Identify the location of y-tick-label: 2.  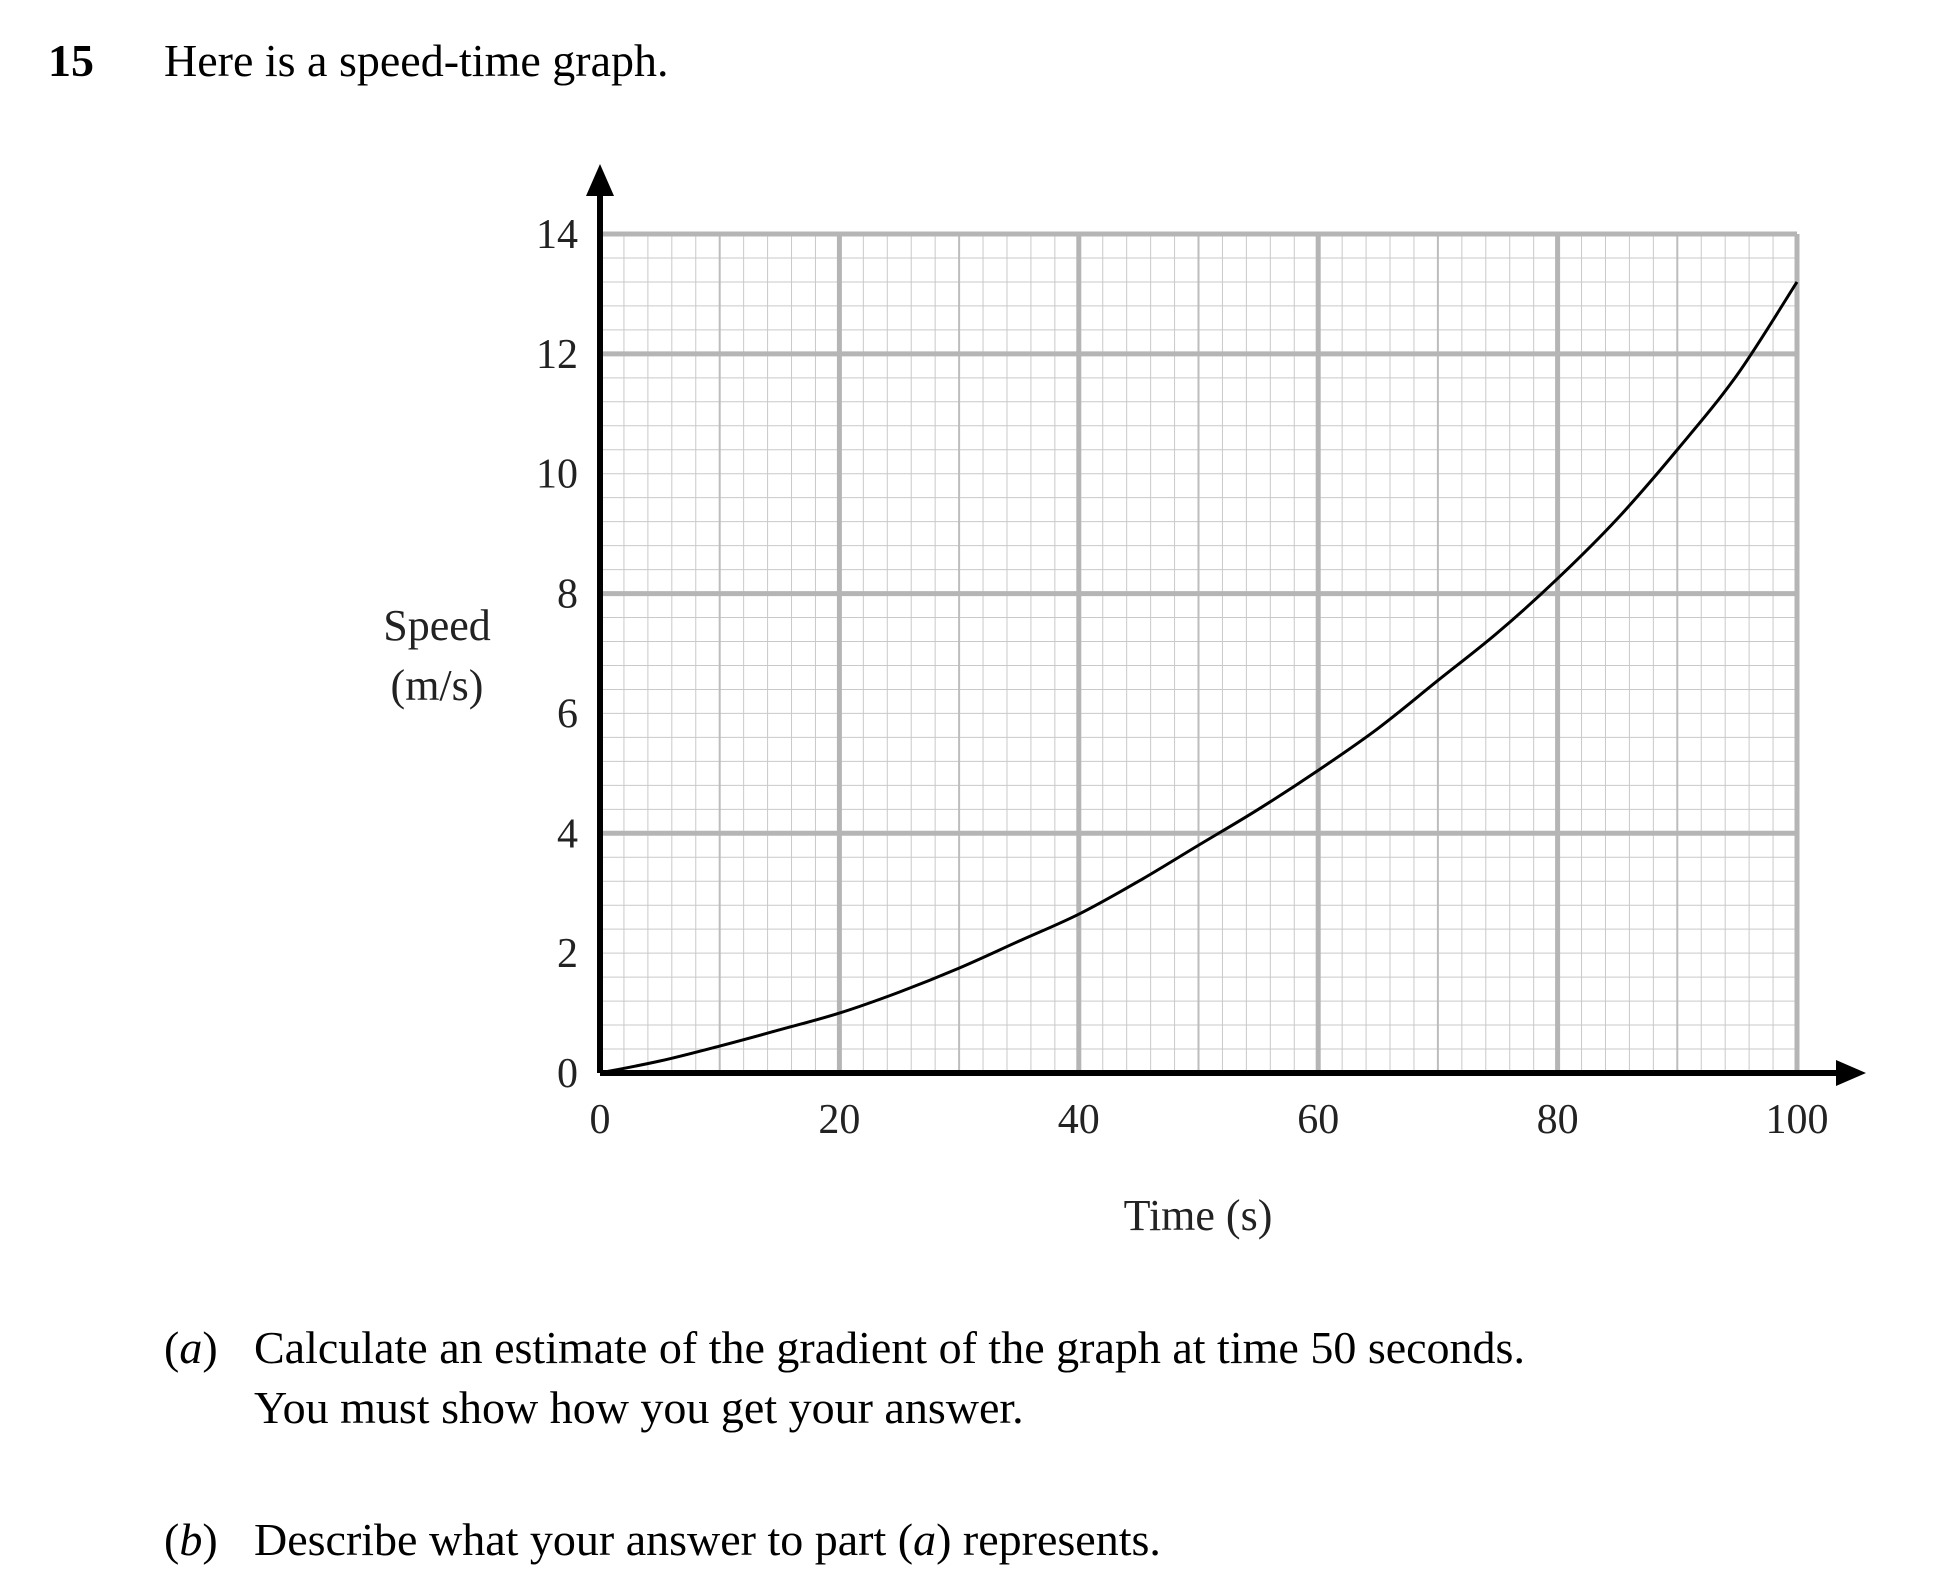
(567, 954).